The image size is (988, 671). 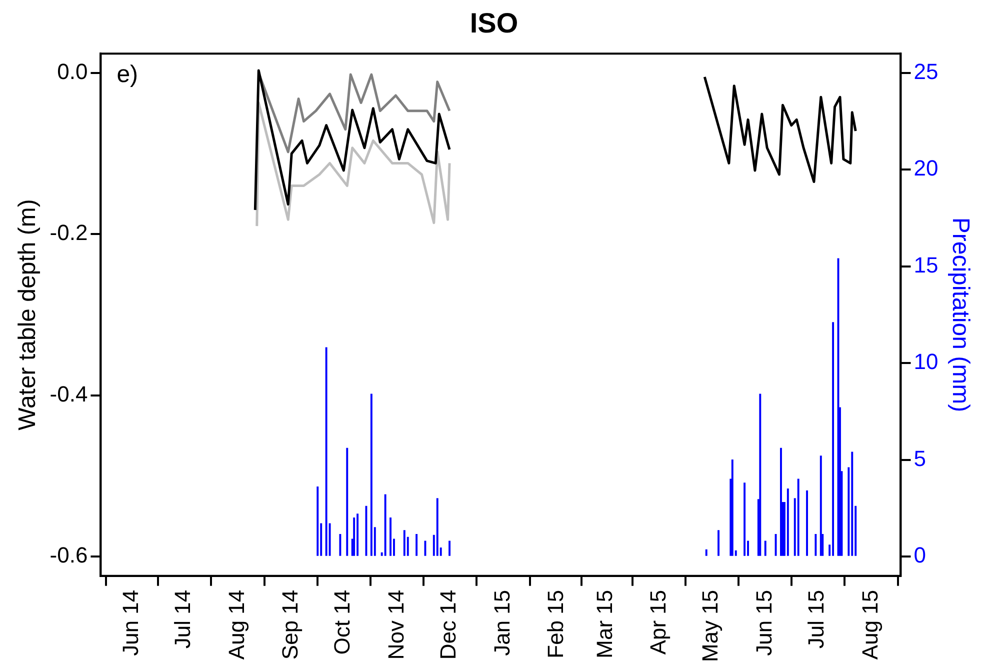 What do you see at coordinates (127, 74) in the screenshot?
I see `annotation: e)` at bounding box center [127, 74].